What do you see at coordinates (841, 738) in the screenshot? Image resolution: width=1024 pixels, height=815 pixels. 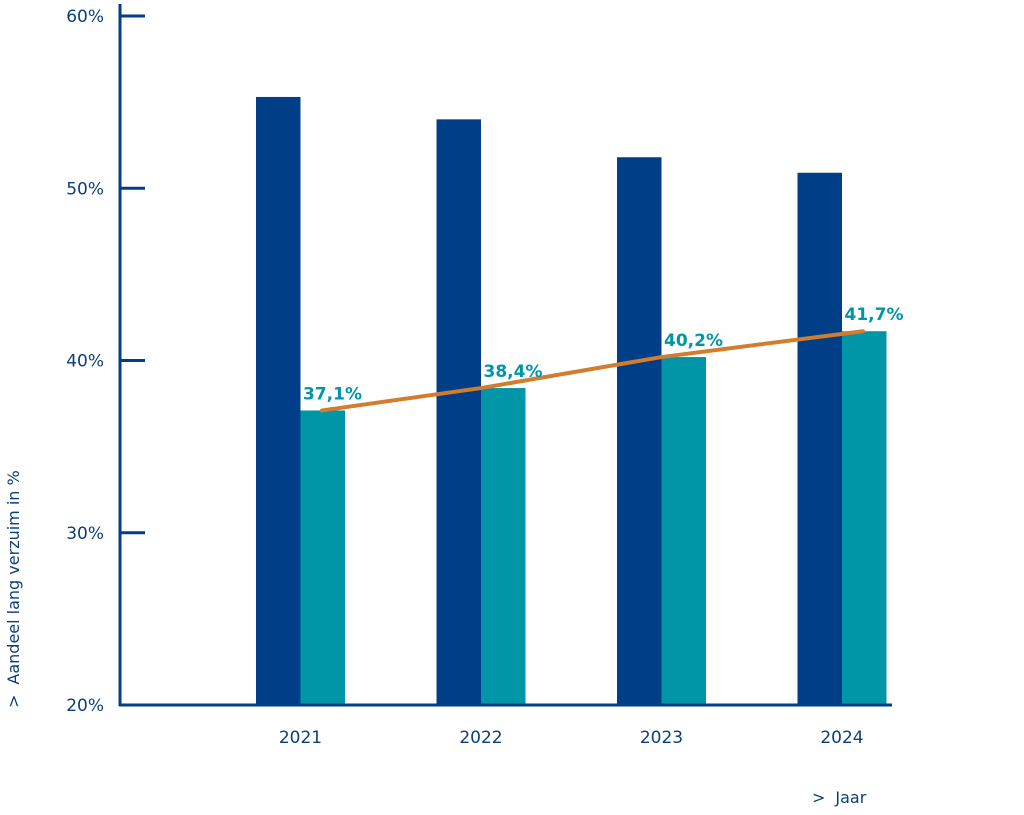 I see `x-tick-label-2024: 2024` at bounding box center [841, 738].